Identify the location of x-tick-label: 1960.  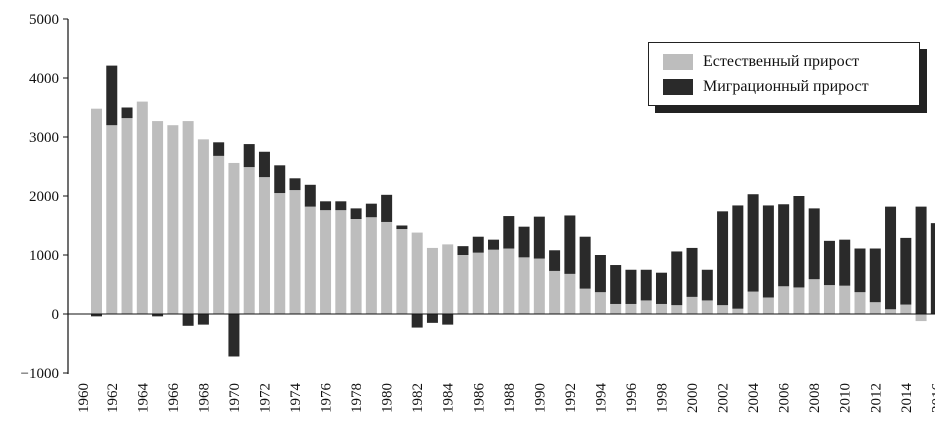
(84, 398).